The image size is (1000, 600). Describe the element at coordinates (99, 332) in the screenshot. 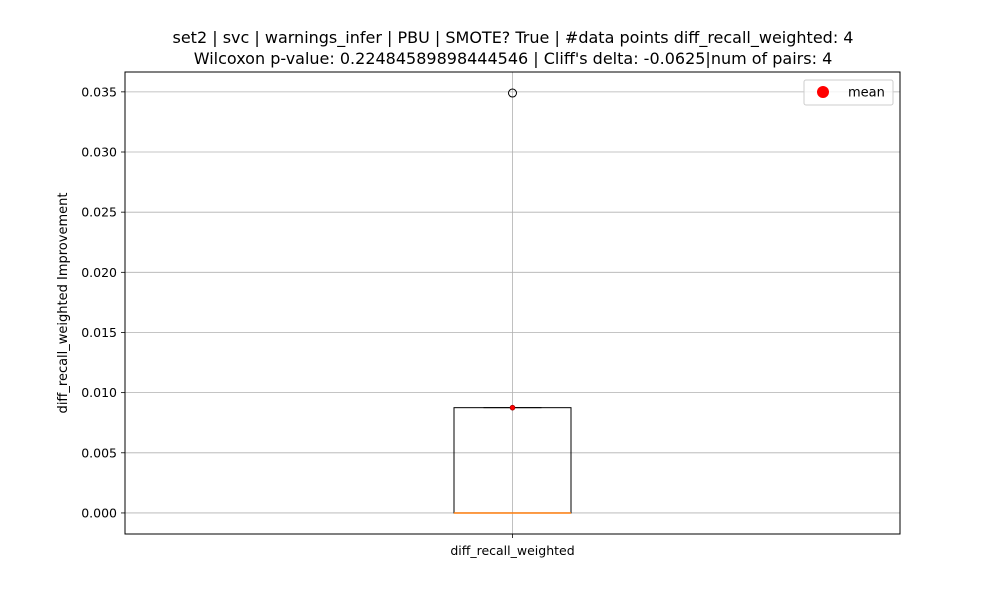

I see `y-tick-label: 0.015` at that location.